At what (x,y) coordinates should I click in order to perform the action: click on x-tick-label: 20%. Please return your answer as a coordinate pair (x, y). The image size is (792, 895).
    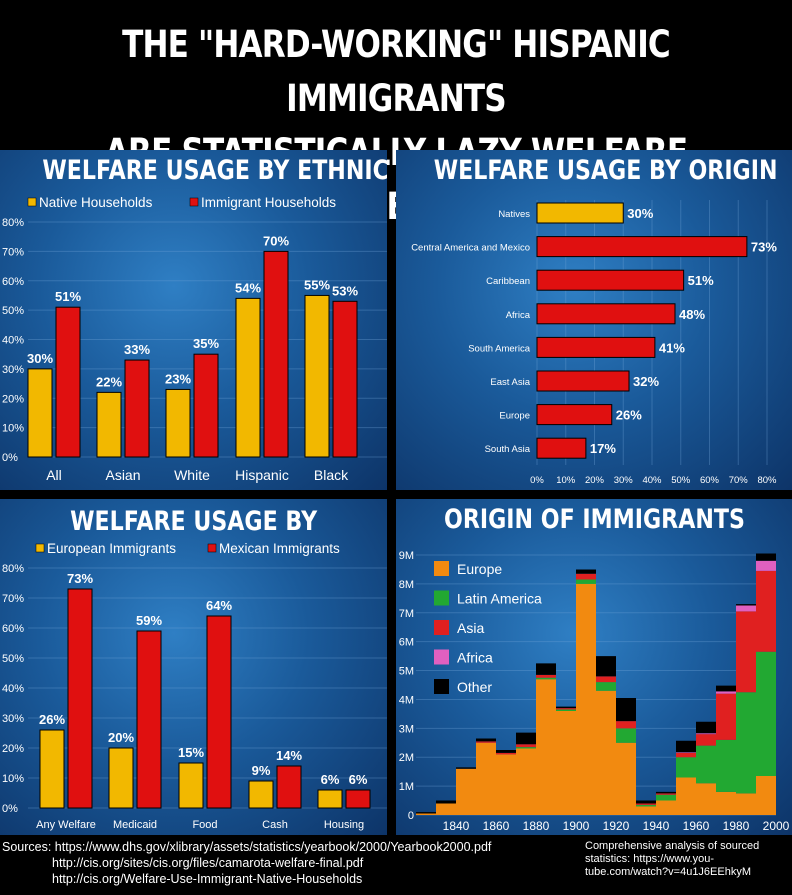
    Looking at the image, I should click on (595, 480).